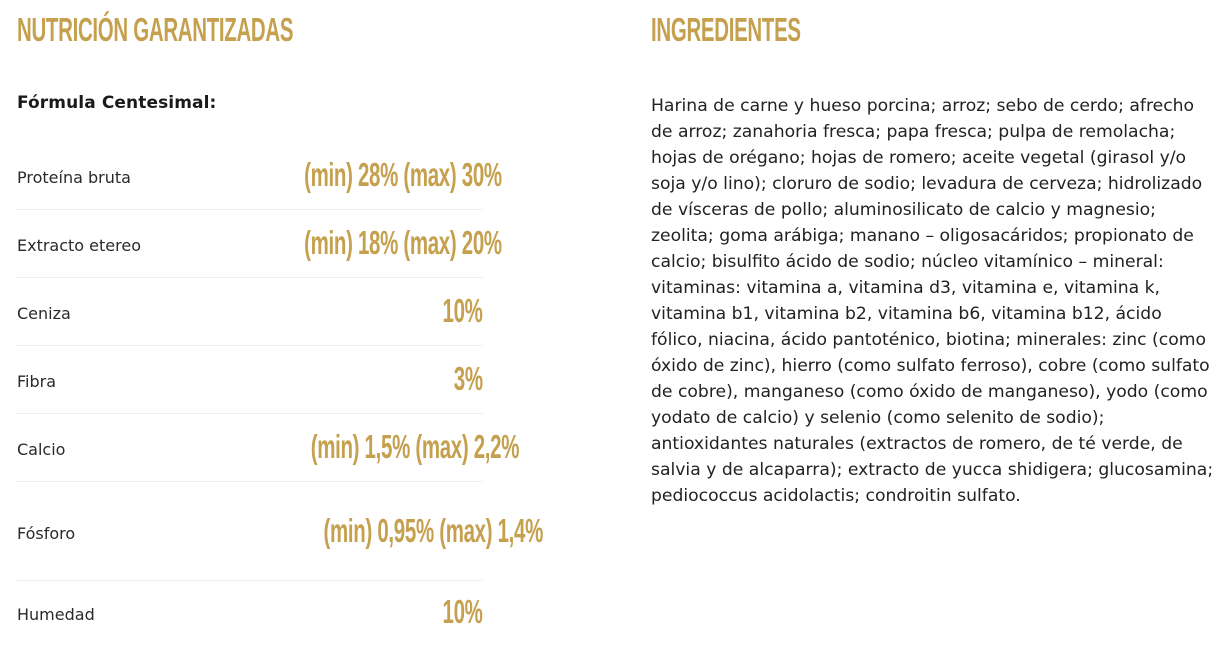  Describe the element at coordinates (250, 612) in the screenshot. I see `nutrition-row-humedad: Humedad 10%` at that location.